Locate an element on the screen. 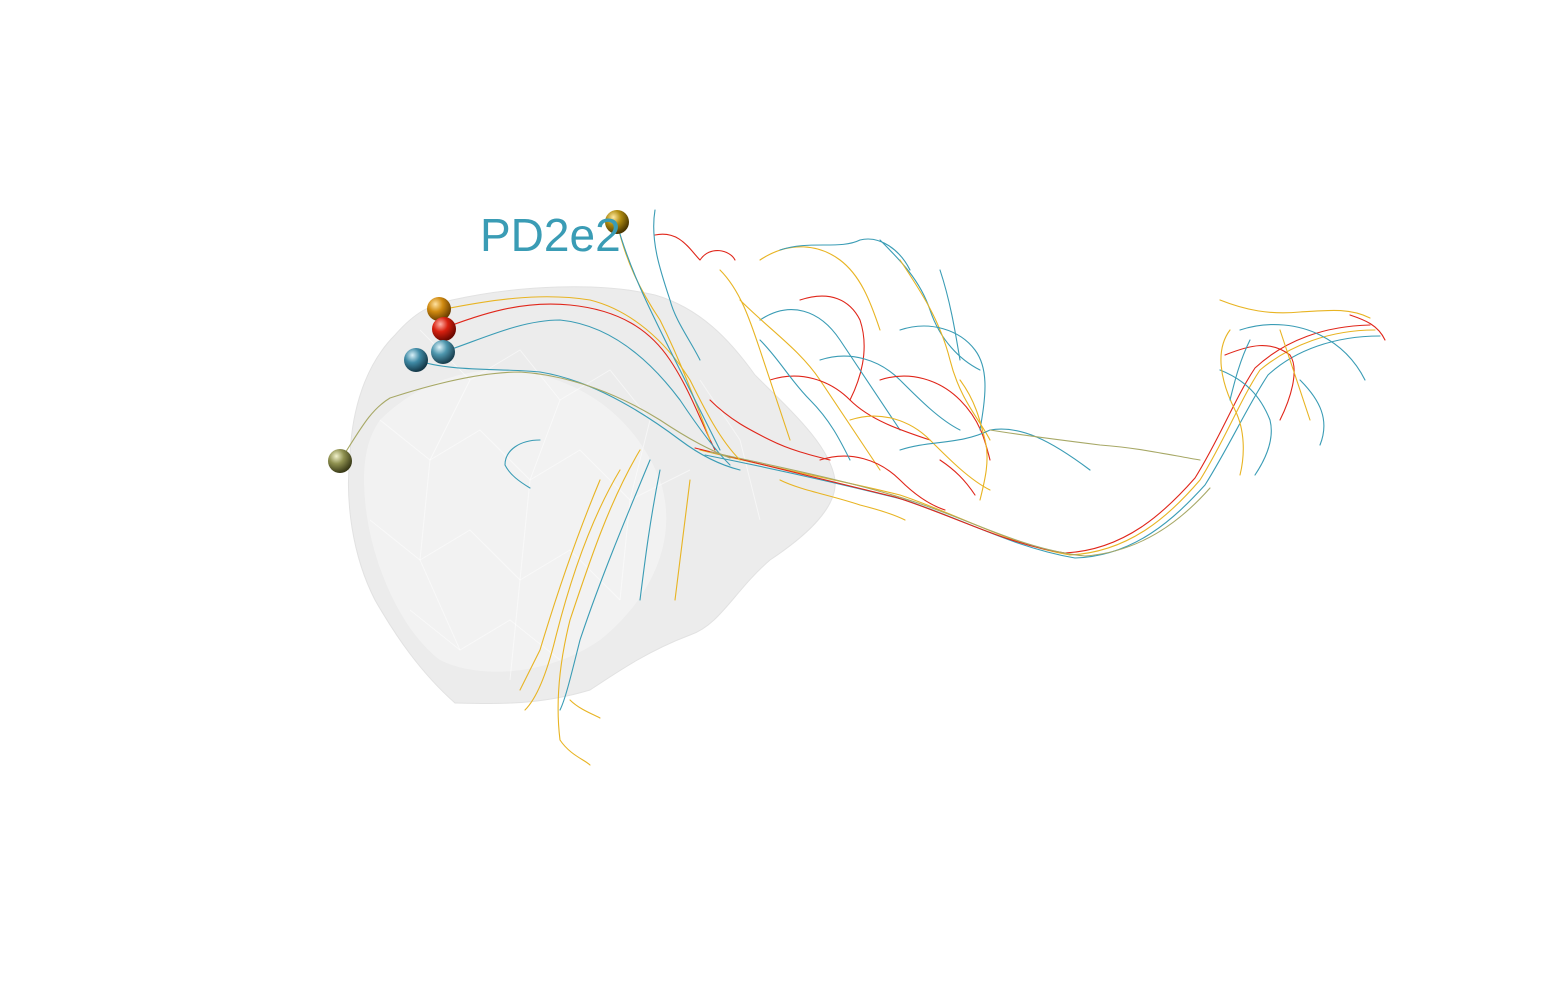 Image resolution: width=1556 pixels, height=1008 pixels. soma-red is located at coordinates (444, 329).